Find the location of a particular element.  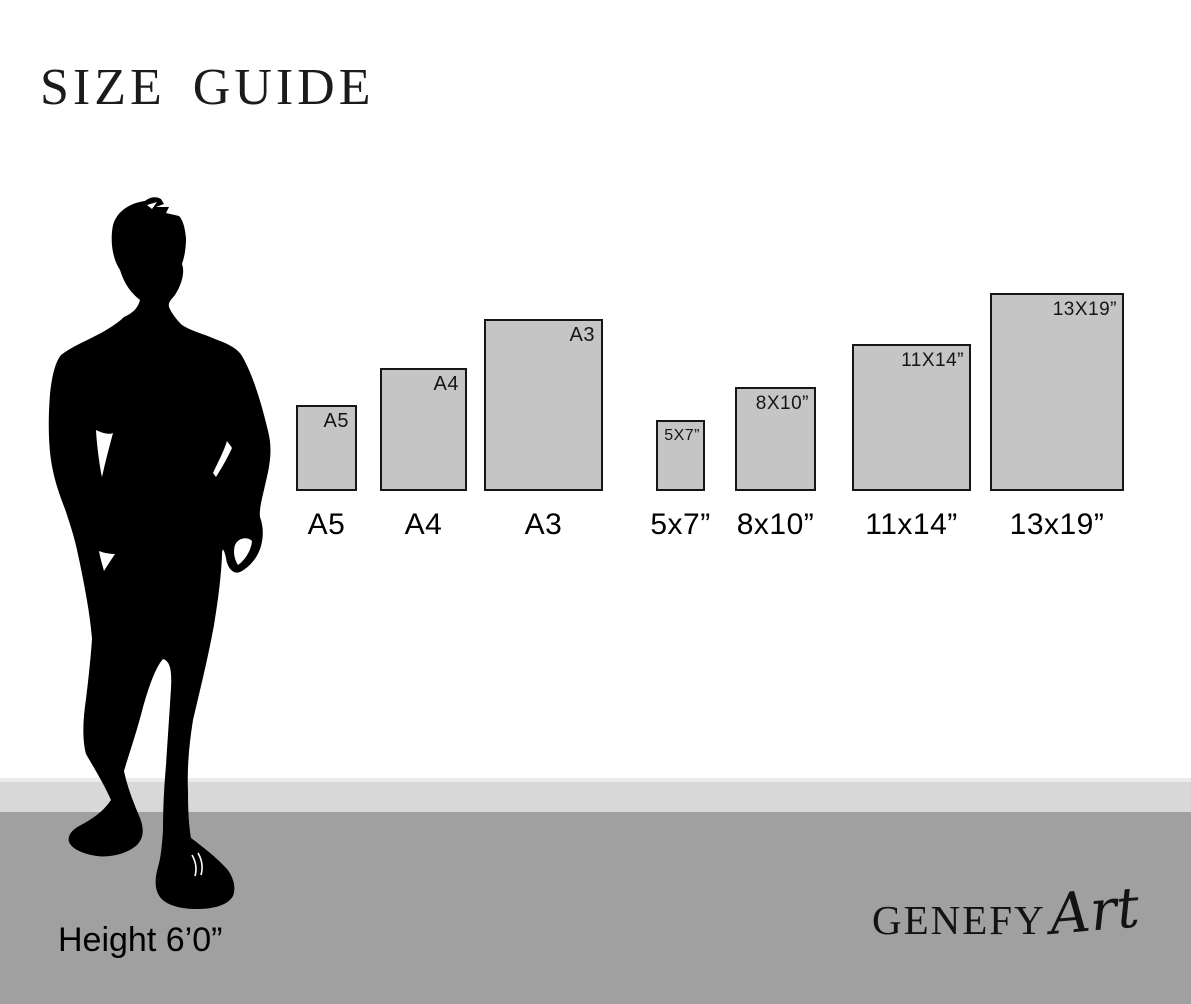

size-bottom-label: A5 is located at coordinates (326, 524).